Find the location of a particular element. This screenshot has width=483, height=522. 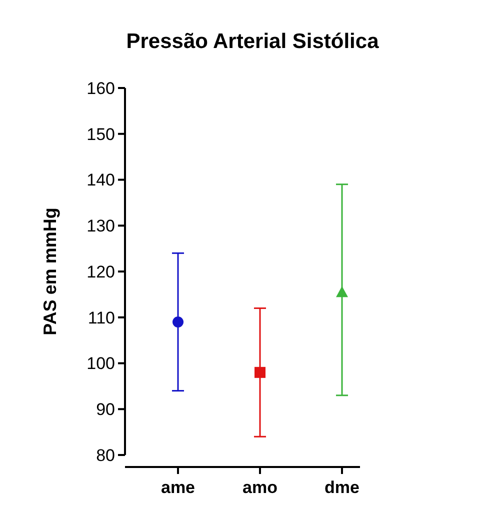

x-tick-label: amo is located at coordinates (260, 487).